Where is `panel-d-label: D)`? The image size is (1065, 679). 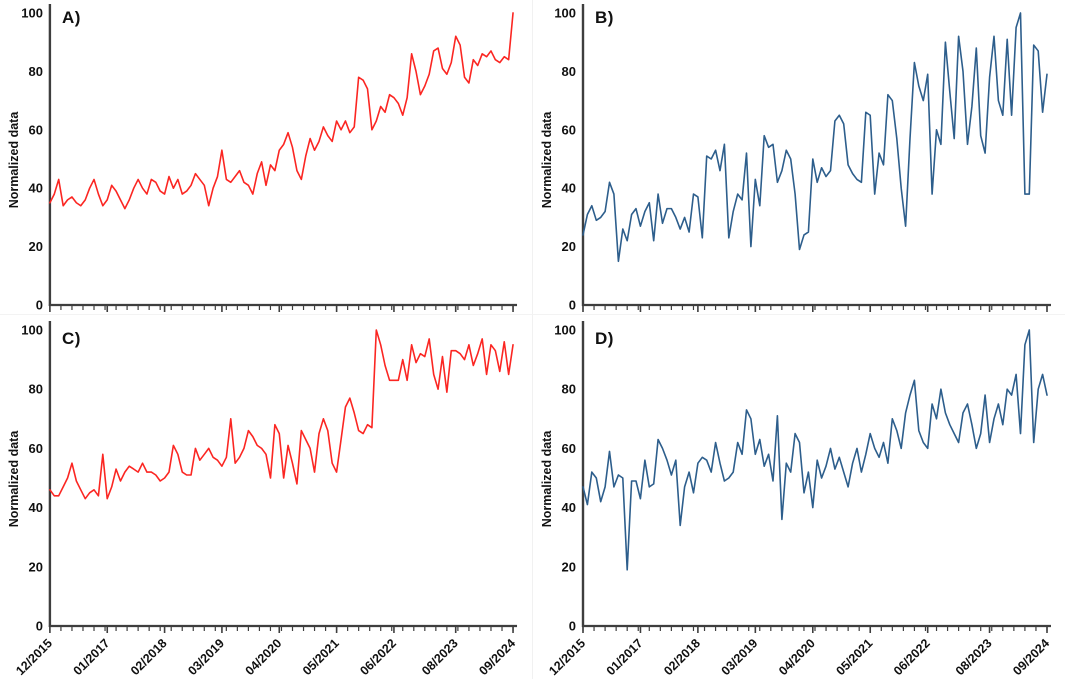
panel-d-label: D) is located at coordinates (604, 338).